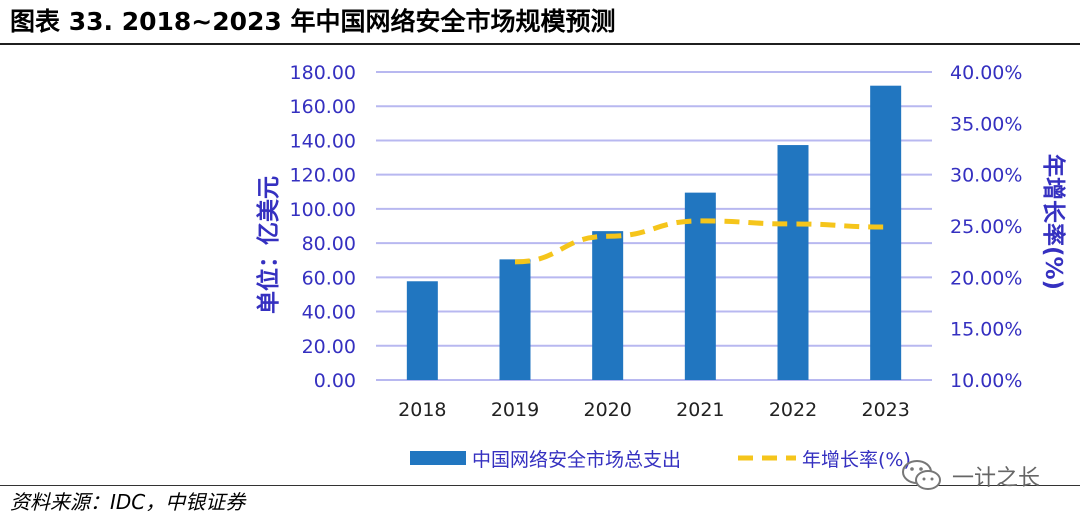  What do you see at coordinates (335, 381) in the screenshot?
I see `left-axis-tick-label: 0.00` at bounding box center [335, 381].